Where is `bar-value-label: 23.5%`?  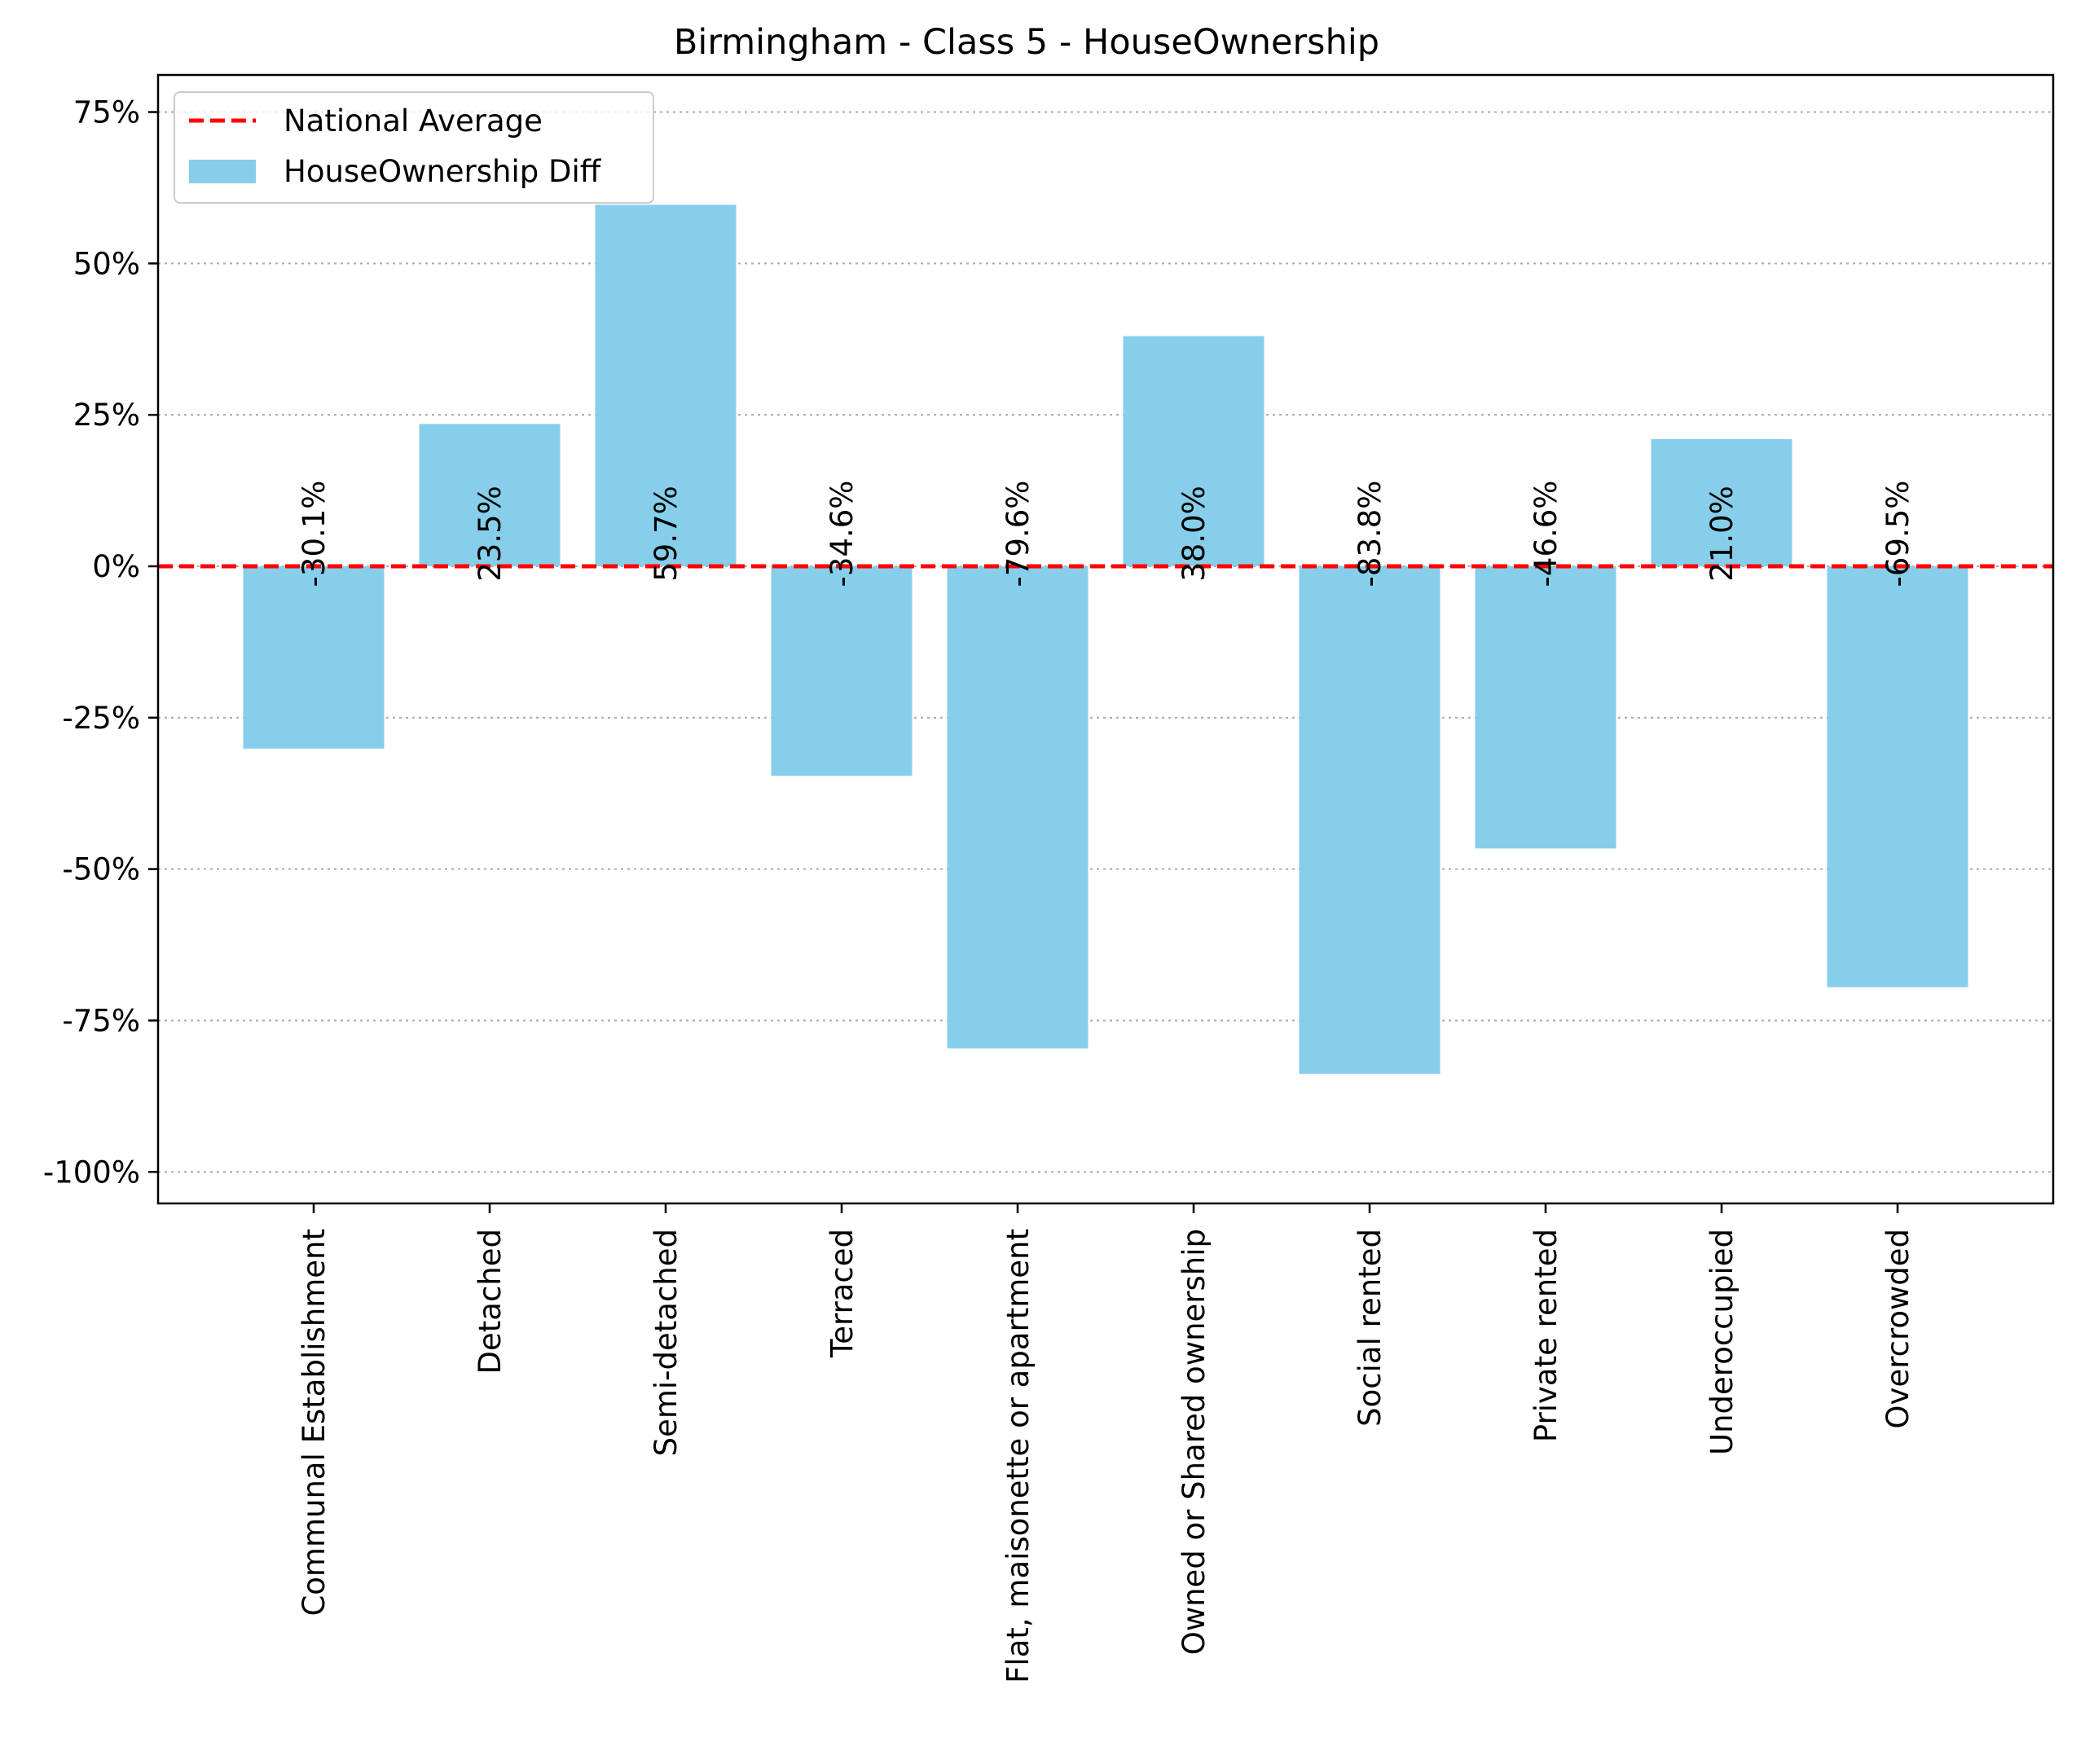
bar-value-label: 23.5% is located at coordinates (491, 534).